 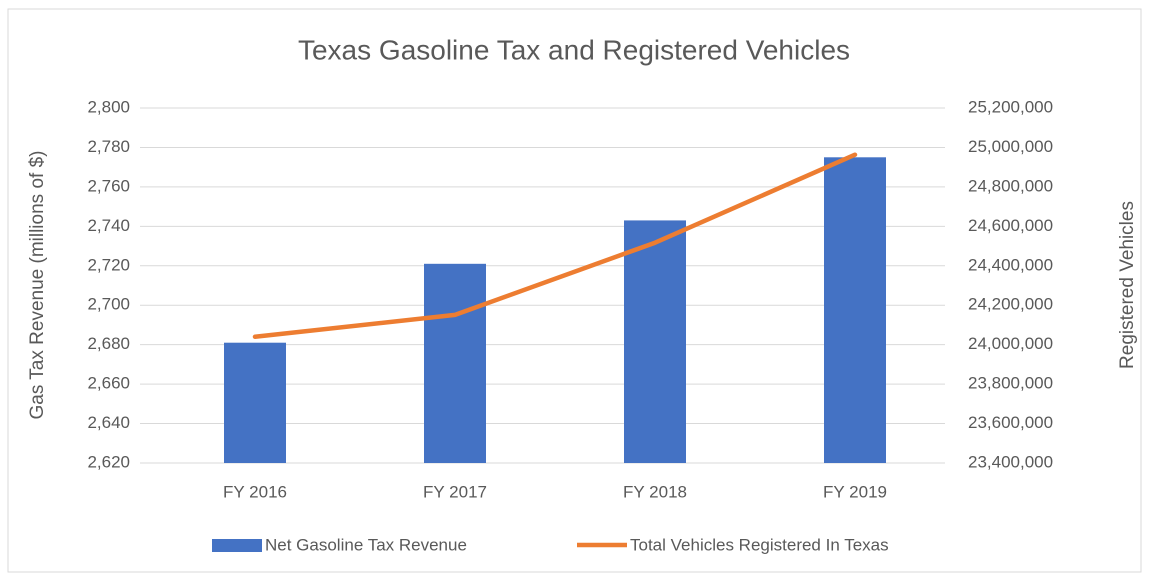 What do you see at coordinates (37, 285) in the screenshot?
I see `y-axis-title: Gas Tax Revenue (millions of $)` at bounding box center [37, 285].